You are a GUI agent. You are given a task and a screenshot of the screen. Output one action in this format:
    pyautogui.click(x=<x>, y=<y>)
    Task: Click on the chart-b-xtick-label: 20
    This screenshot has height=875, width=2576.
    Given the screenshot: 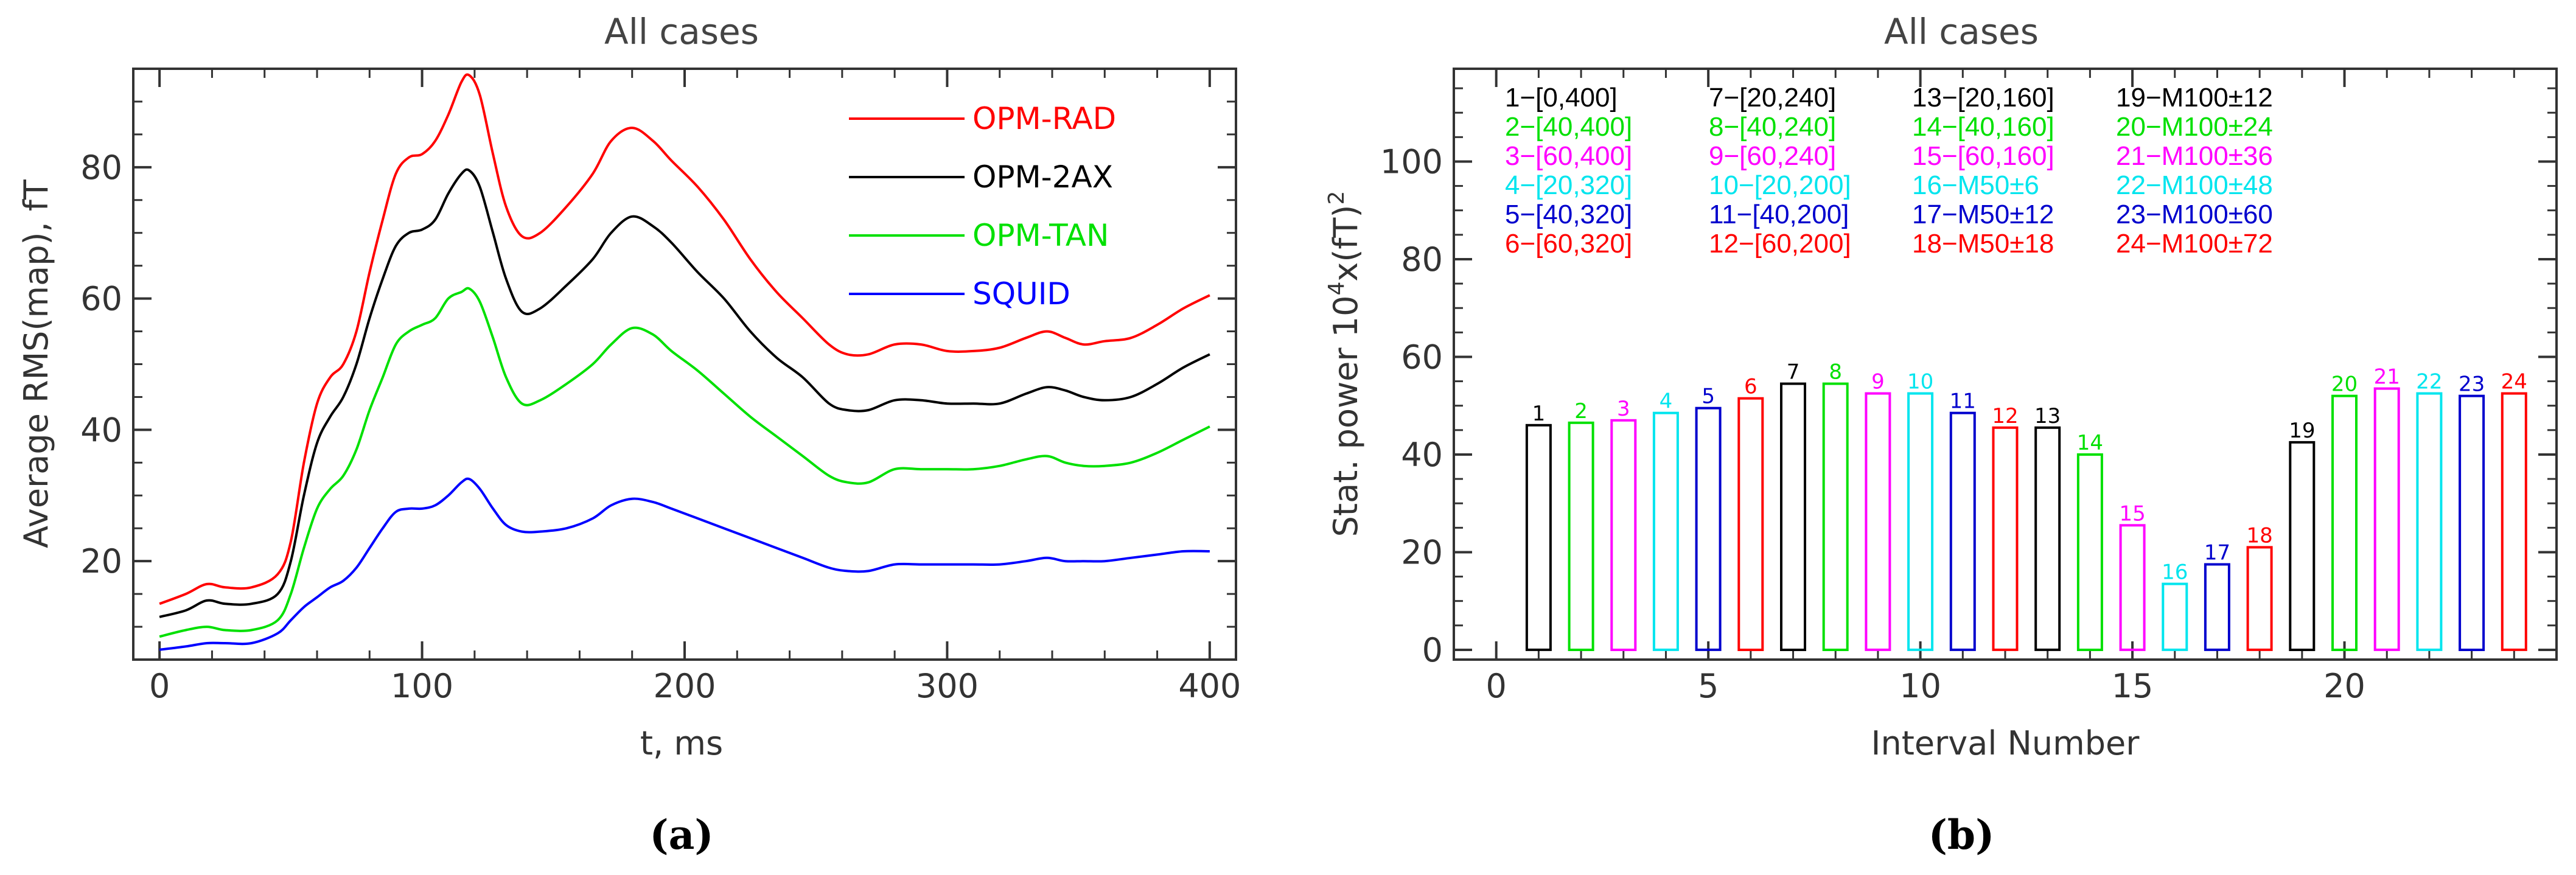 What is the action you would take?
    pyautogui.click(x=2344, y=686)
    